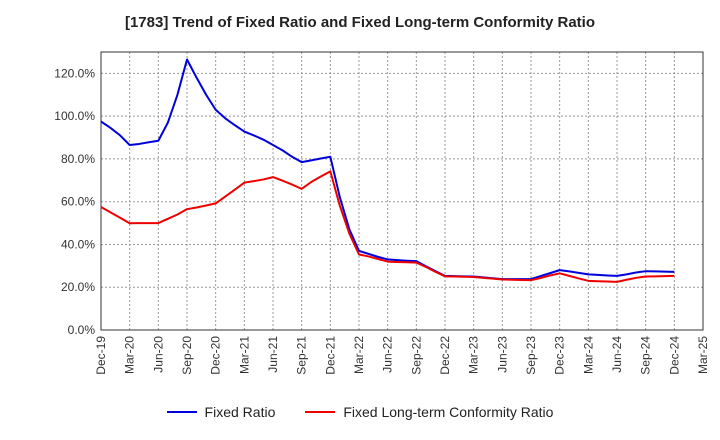 The height and width of the screenshot is (440, 720). Describe the element at coordinates (560, 355) in the screenshot. I see `x-tick-label: Dec-23` at that location.